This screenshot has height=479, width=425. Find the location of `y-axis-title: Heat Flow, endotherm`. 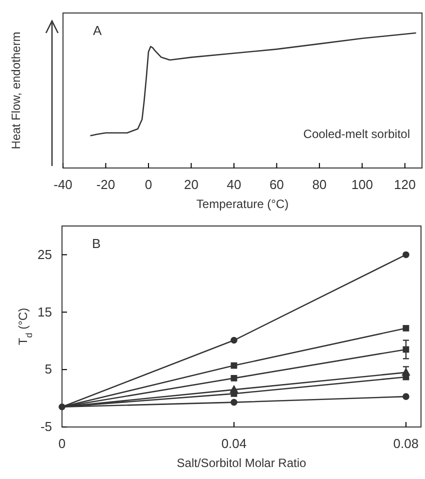

y-axis-title: Heat Flow, endotherm is located at coordinates (16, 91).